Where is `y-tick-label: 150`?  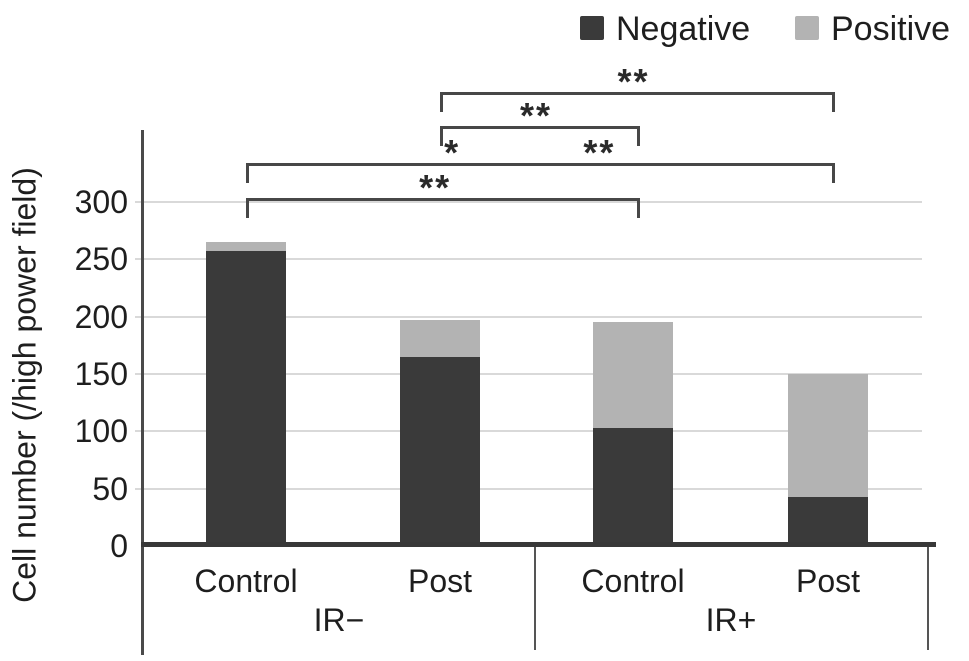 y-tick-label: 150 is located at coordinates (101, 373).